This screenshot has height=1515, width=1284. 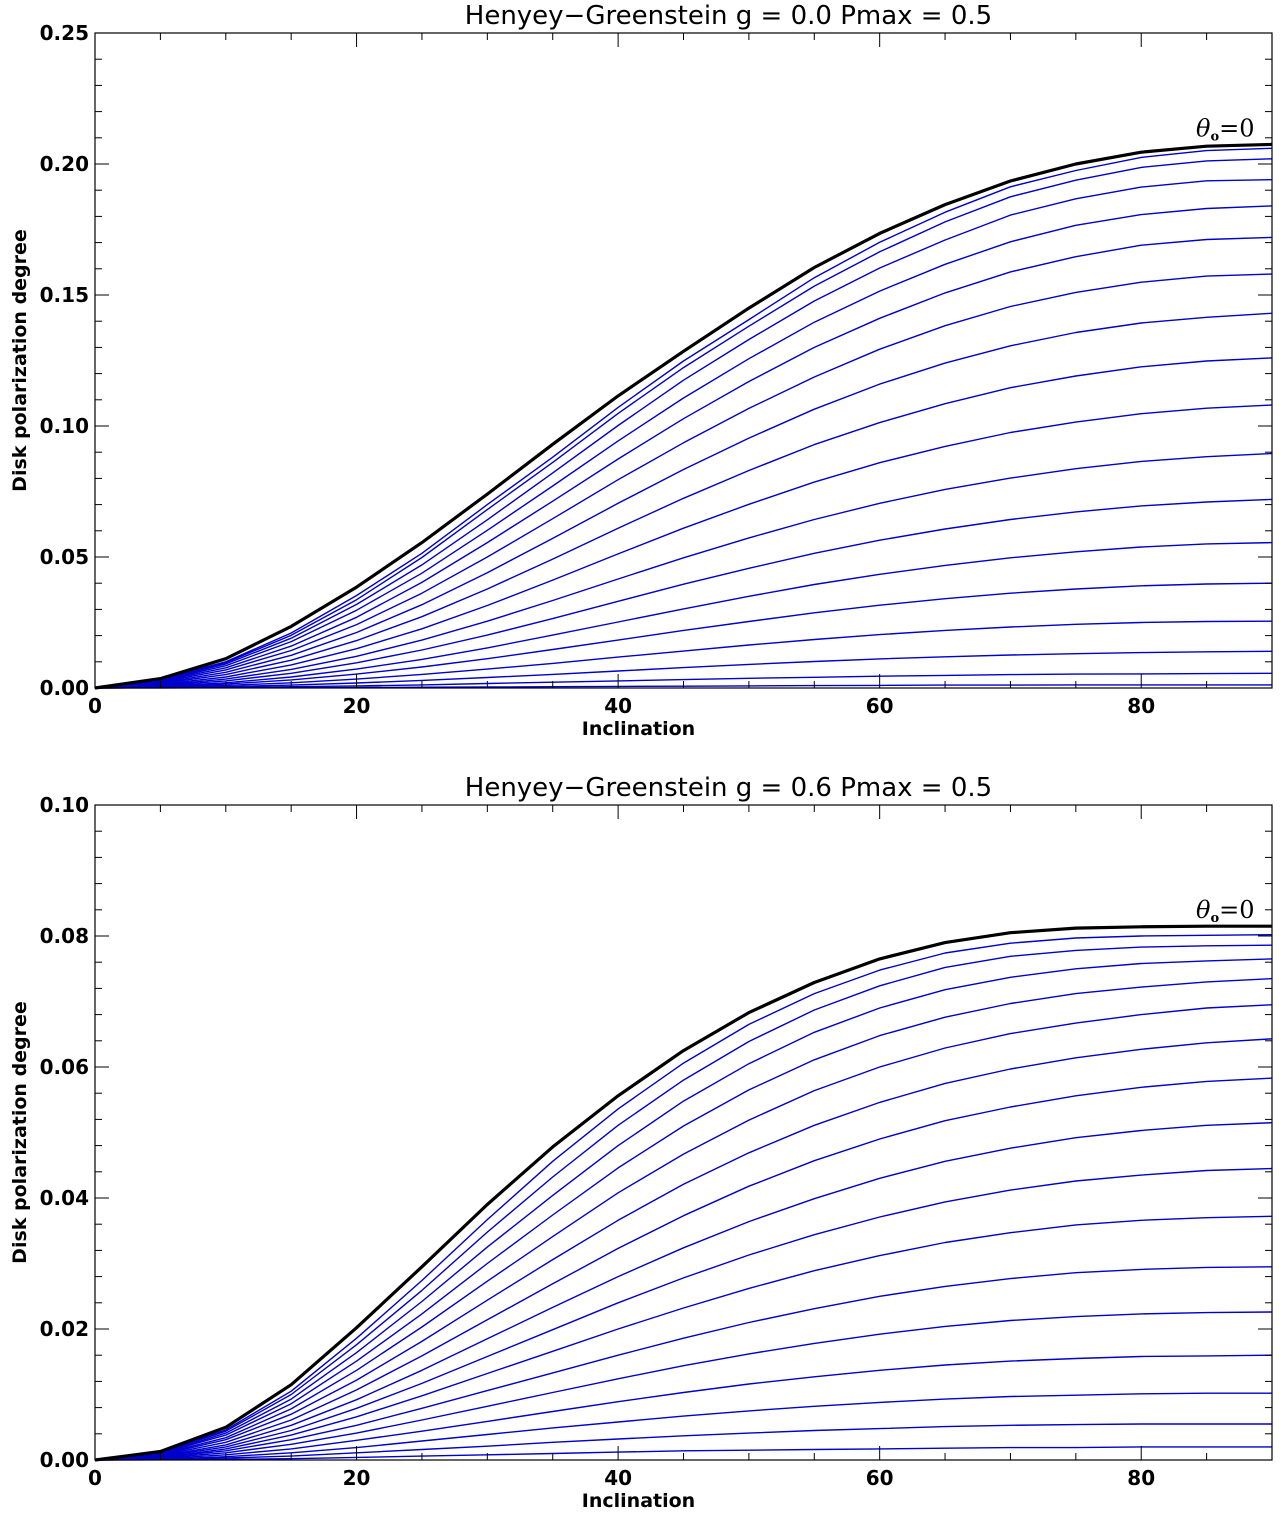 What do you see at coordinates (64, 1198) in the screenshot?
I see `y-tick-label: 0.04` at bounding box center [64, 1198].